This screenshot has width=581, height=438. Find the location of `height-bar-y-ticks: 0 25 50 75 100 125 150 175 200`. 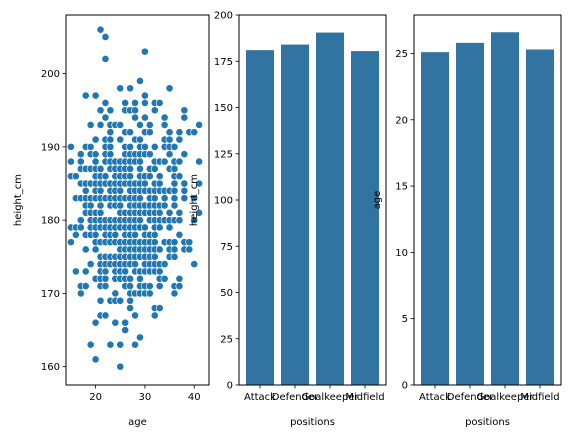

height-bar-y-ticks: 0 25 50 75 100 125 150 175 200 is located at coordinates (226, 201).